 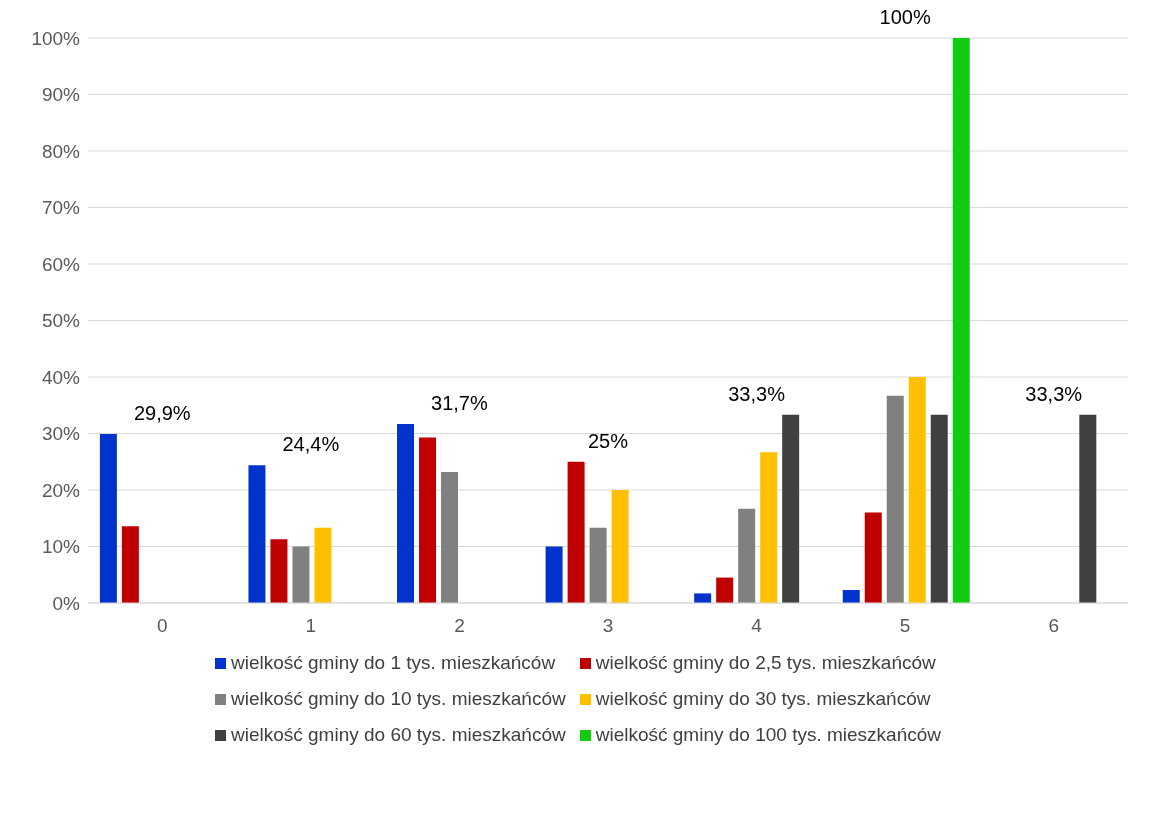 What do you see at coordinates (61, 151) in the screenshot?
I see `y-tick-label: 80%` at bounding box center [61, 151].